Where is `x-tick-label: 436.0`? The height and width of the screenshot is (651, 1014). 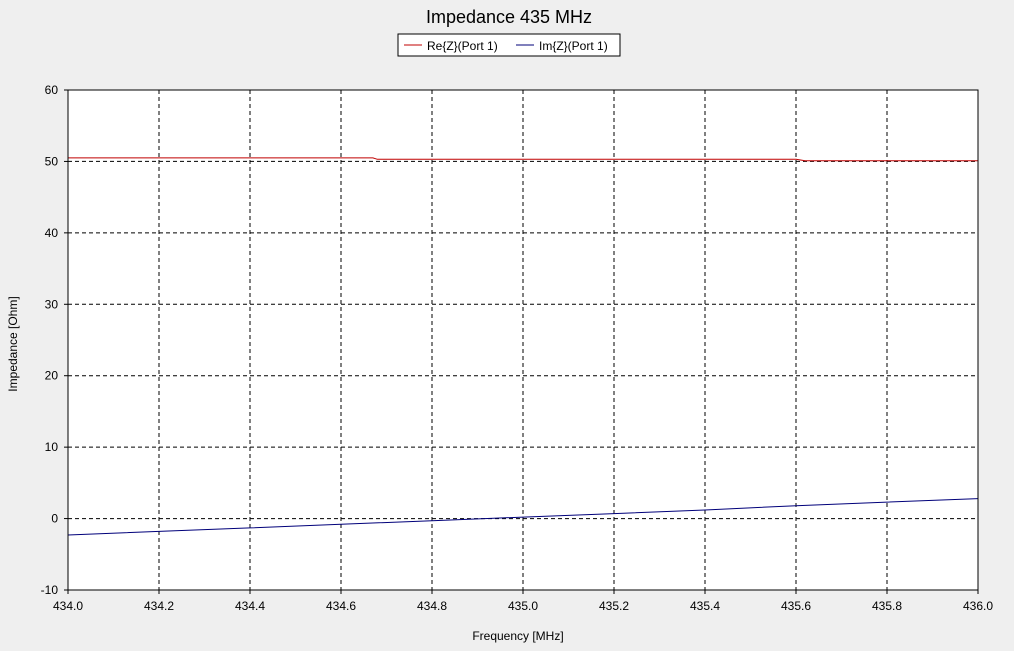 x-tick-label: 436.0 is located at coordinates (978, 606).